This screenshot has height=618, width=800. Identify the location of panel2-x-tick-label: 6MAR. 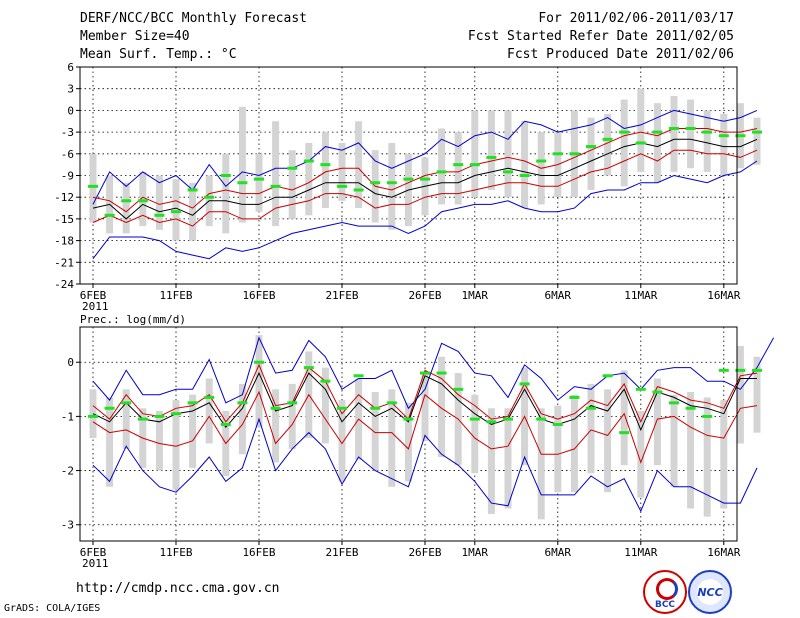
(558, 552).